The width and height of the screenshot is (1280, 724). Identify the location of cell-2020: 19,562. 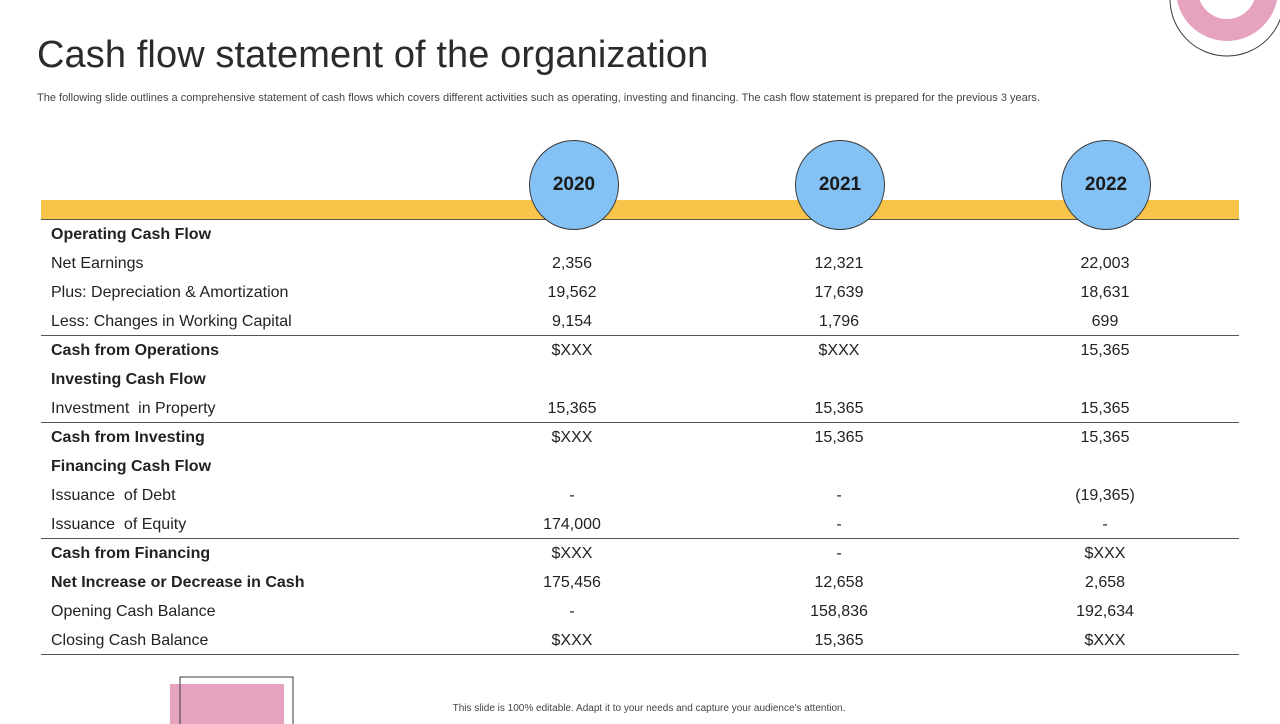
(572, 292).